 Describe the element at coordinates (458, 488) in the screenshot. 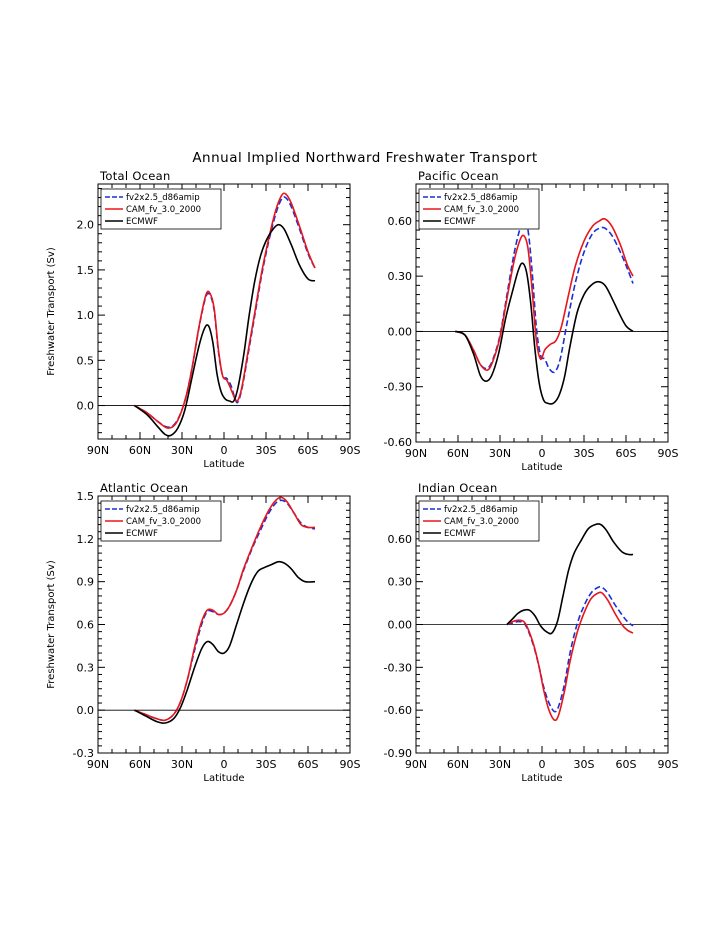

I see `panel-title: Indian Ocean` at that location.